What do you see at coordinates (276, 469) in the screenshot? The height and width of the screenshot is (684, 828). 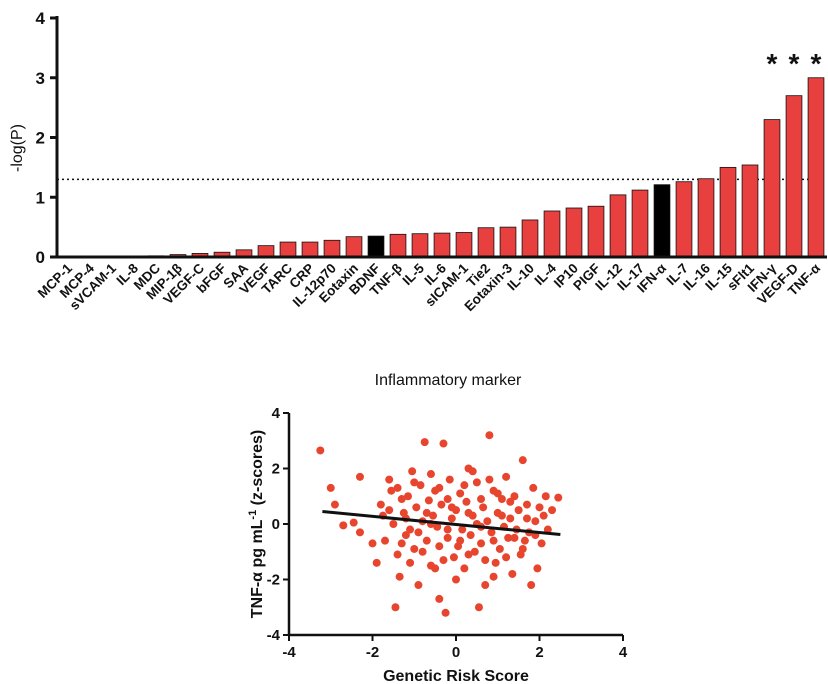 I see `scatter-chart-y-tick-label: 2` at bounding box center [276, 469].